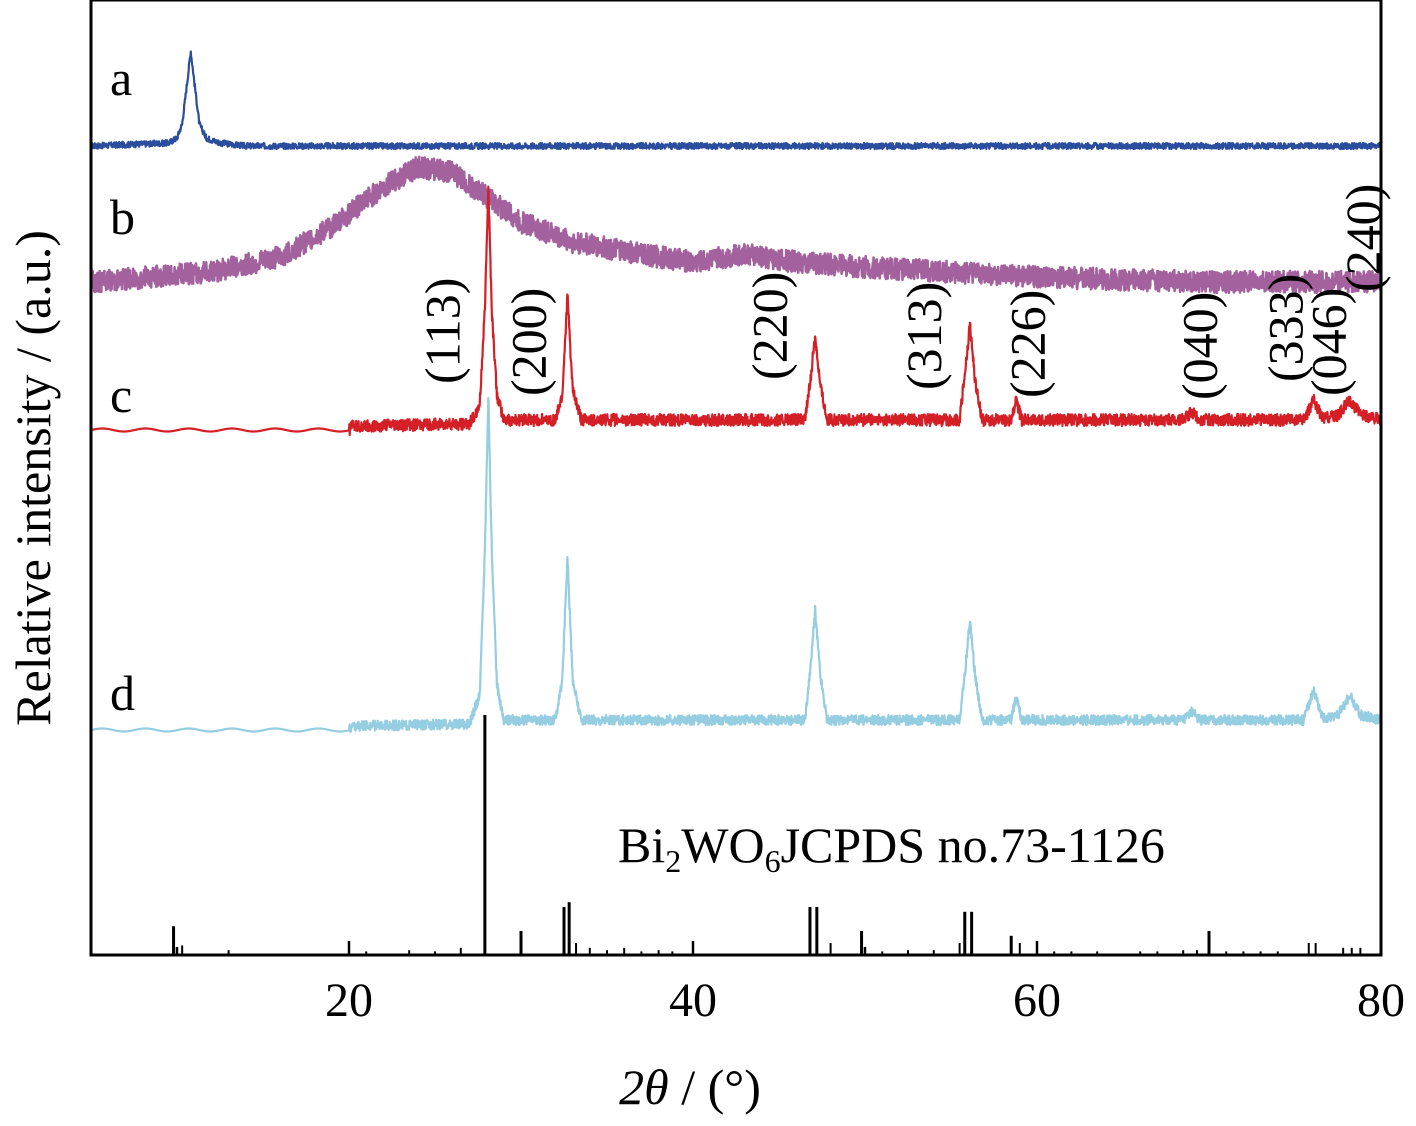 Image resolution: width=1416 pixels, height=1126 pixels. I want to click on miller-index-label: (313), so click(924, 336).